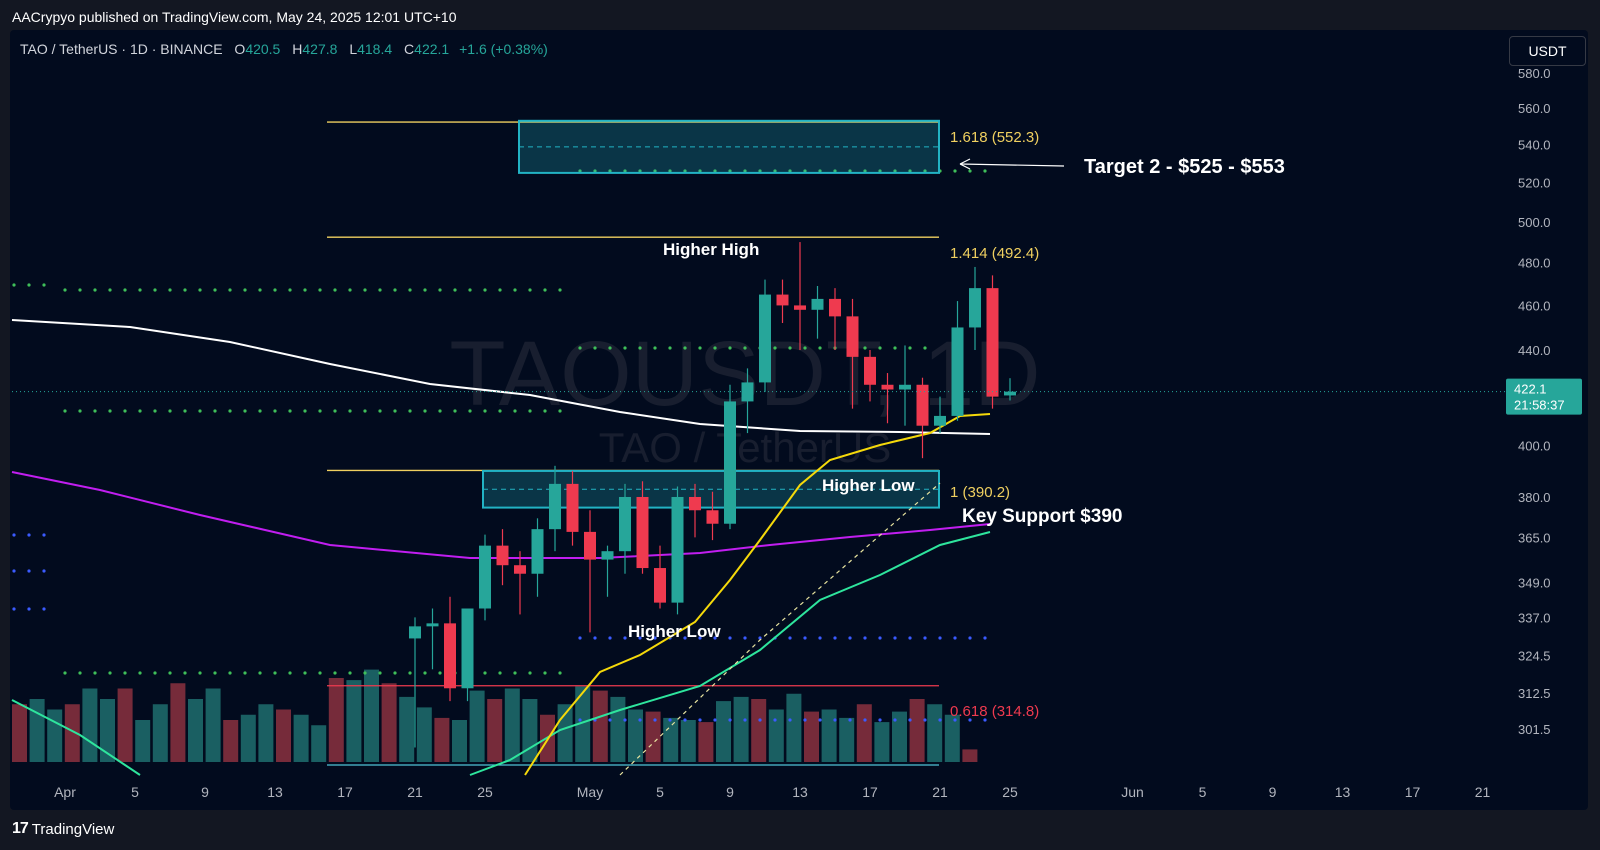 The height and width of the screenshot is (850, 1600). What do you see at coordinates (1534, 446) in the screenshot?
I see `price-tick-label: 400.0` at bounding box center [1534, 446].